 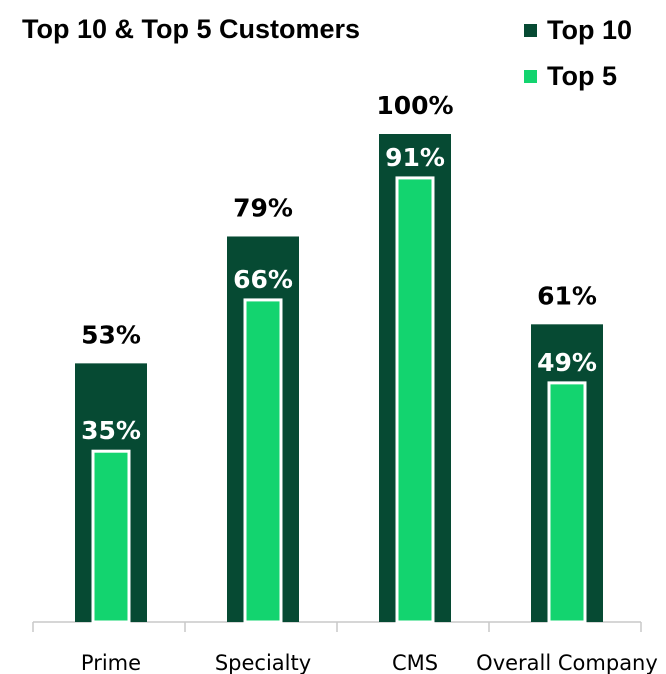 What do you see at coordinates (415, 662) in the screenshot?
I see `category-label-cms: CMS` at bounding box center [415, 662].